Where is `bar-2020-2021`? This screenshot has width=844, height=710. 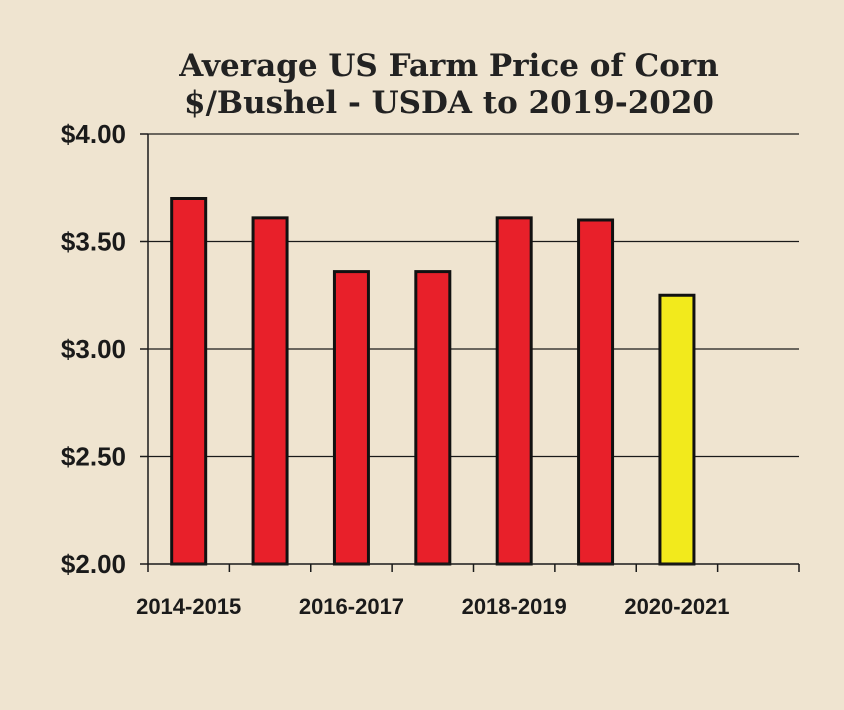 bar-2020-2021 is located at coordinates (677, 429).